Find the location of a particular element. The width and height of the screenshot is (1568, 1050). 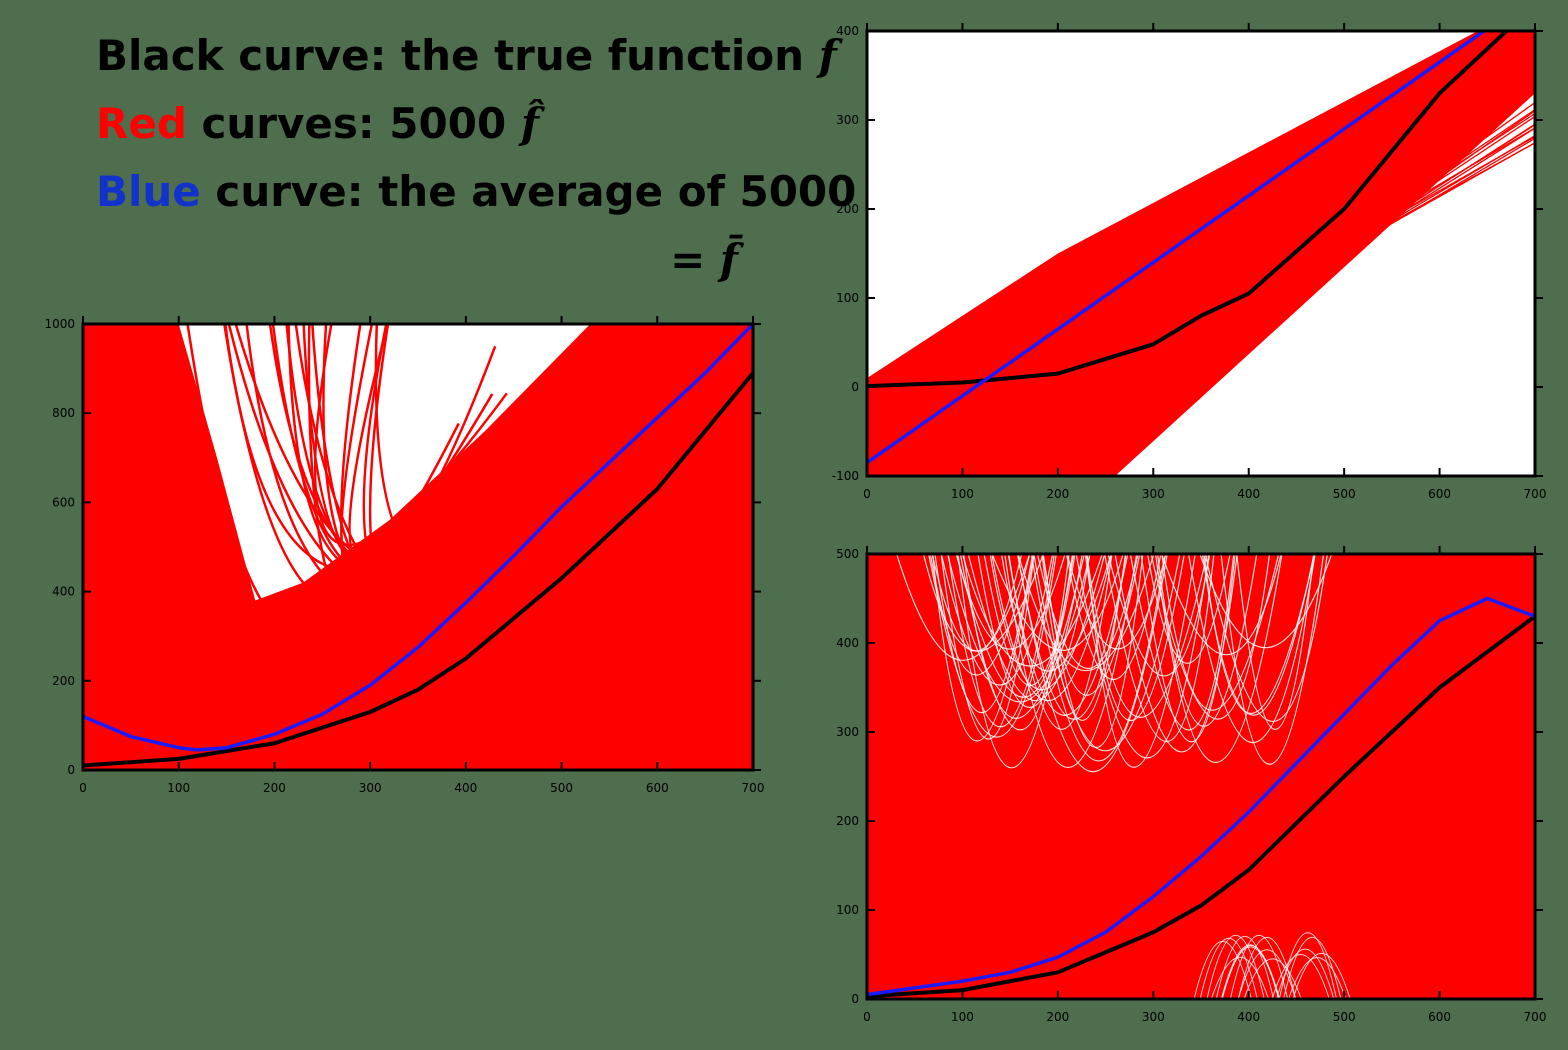

legend-f-symbol: f is located at coordinates (827, 55).